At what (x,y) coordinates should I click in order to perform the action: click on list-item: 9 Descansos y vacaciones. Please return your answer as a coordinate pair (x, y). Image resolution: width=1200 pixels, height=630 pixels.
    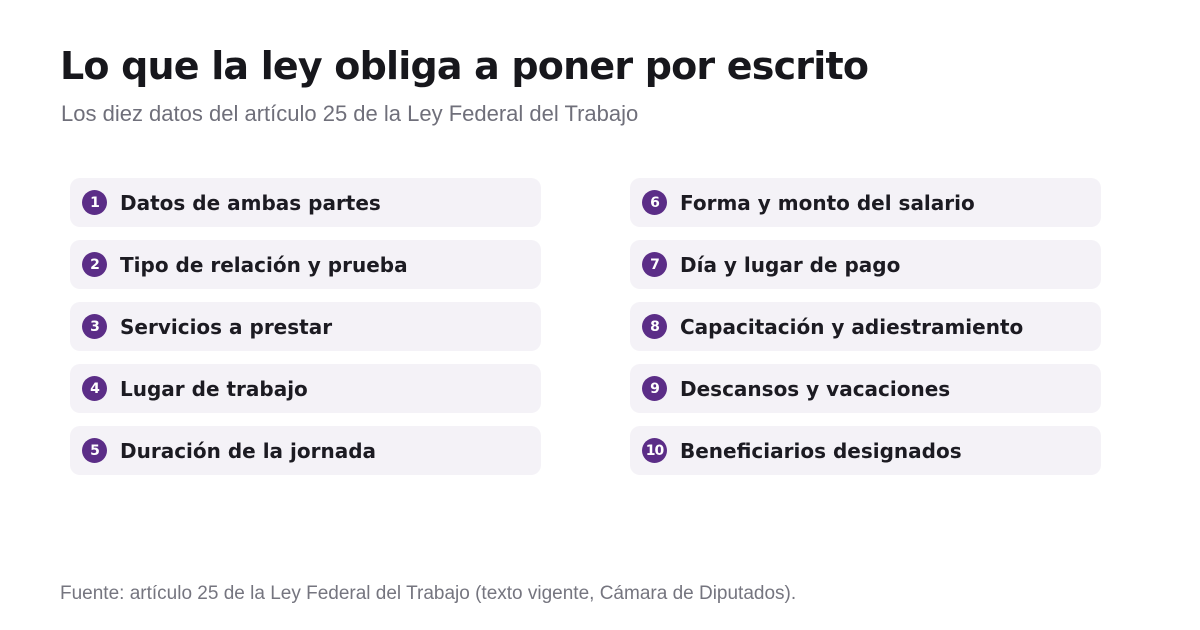
    Looking at the image, I should click on (865, 388).